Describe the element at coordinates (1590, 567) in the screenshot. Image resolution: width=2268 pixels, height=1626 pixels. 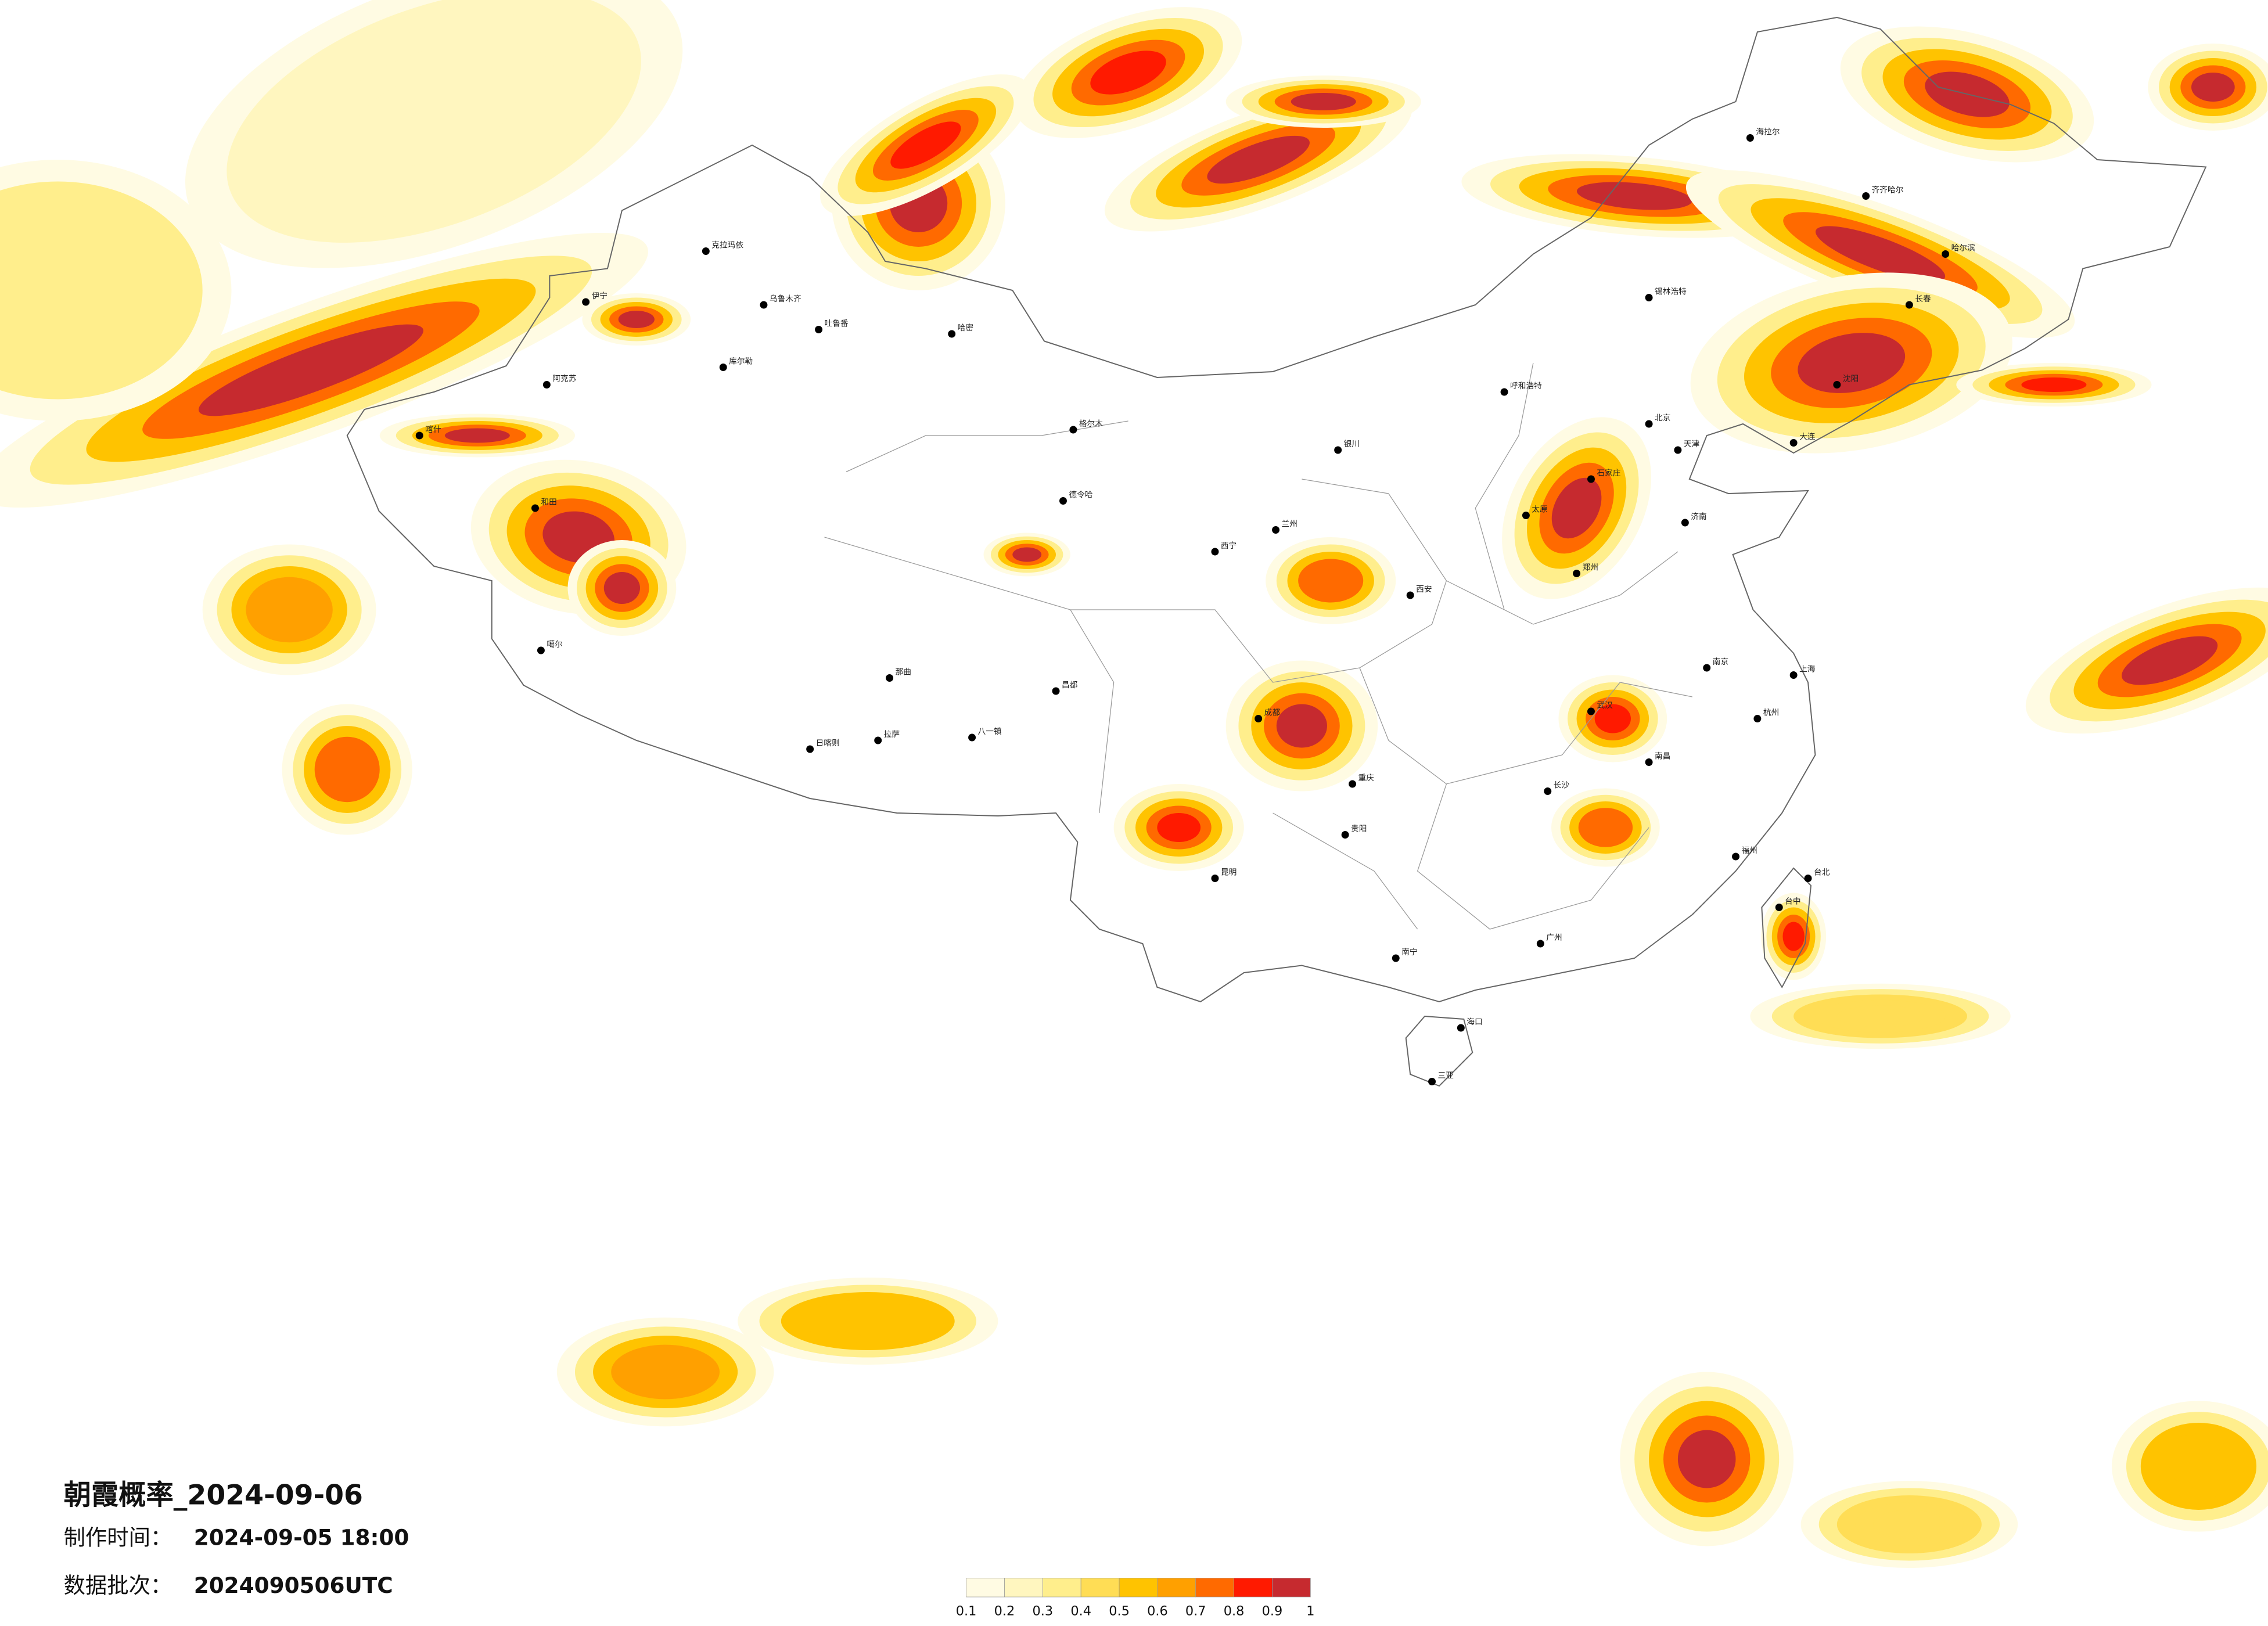
I see `city-label: 郑州` at that location.